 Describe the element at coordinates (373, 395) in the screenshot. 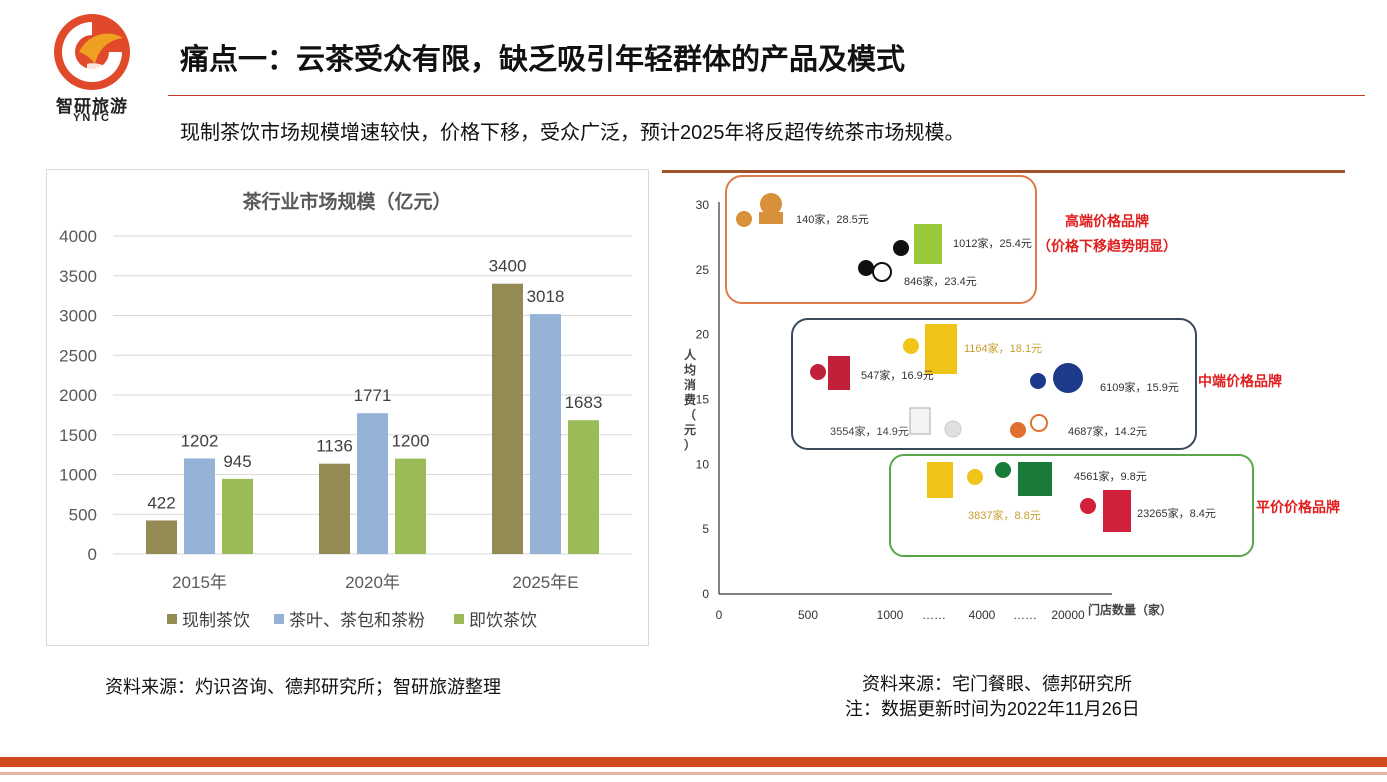

I see `bar-value-label: 1771` at that location.